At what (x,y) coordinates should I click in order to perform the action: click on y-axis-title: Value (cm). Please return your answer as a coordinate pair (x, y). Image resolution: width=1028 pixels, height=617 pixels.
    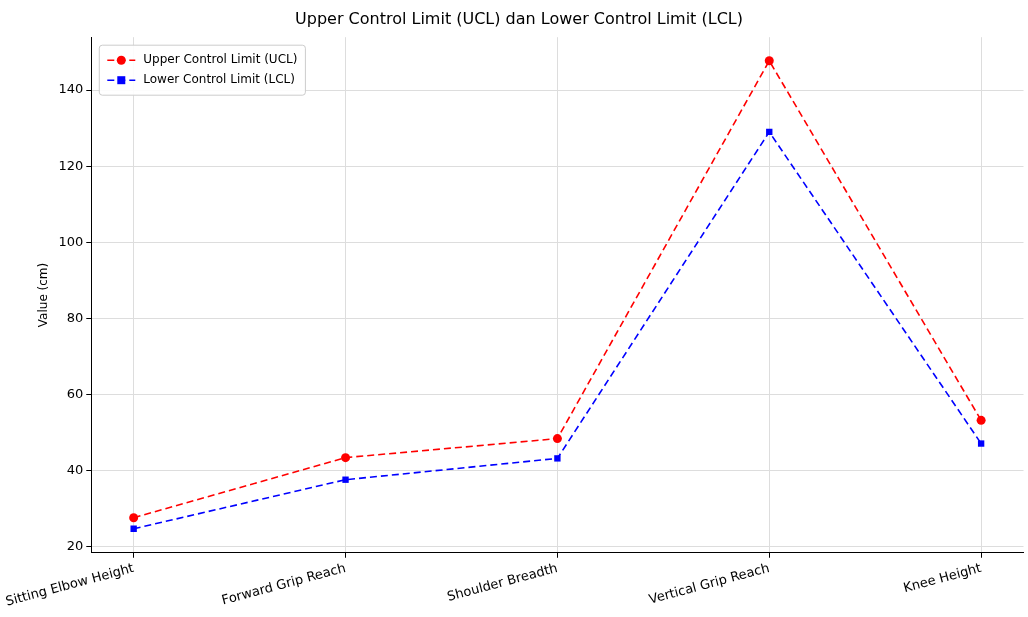
    Looking at the image, I should click on (43, 295).